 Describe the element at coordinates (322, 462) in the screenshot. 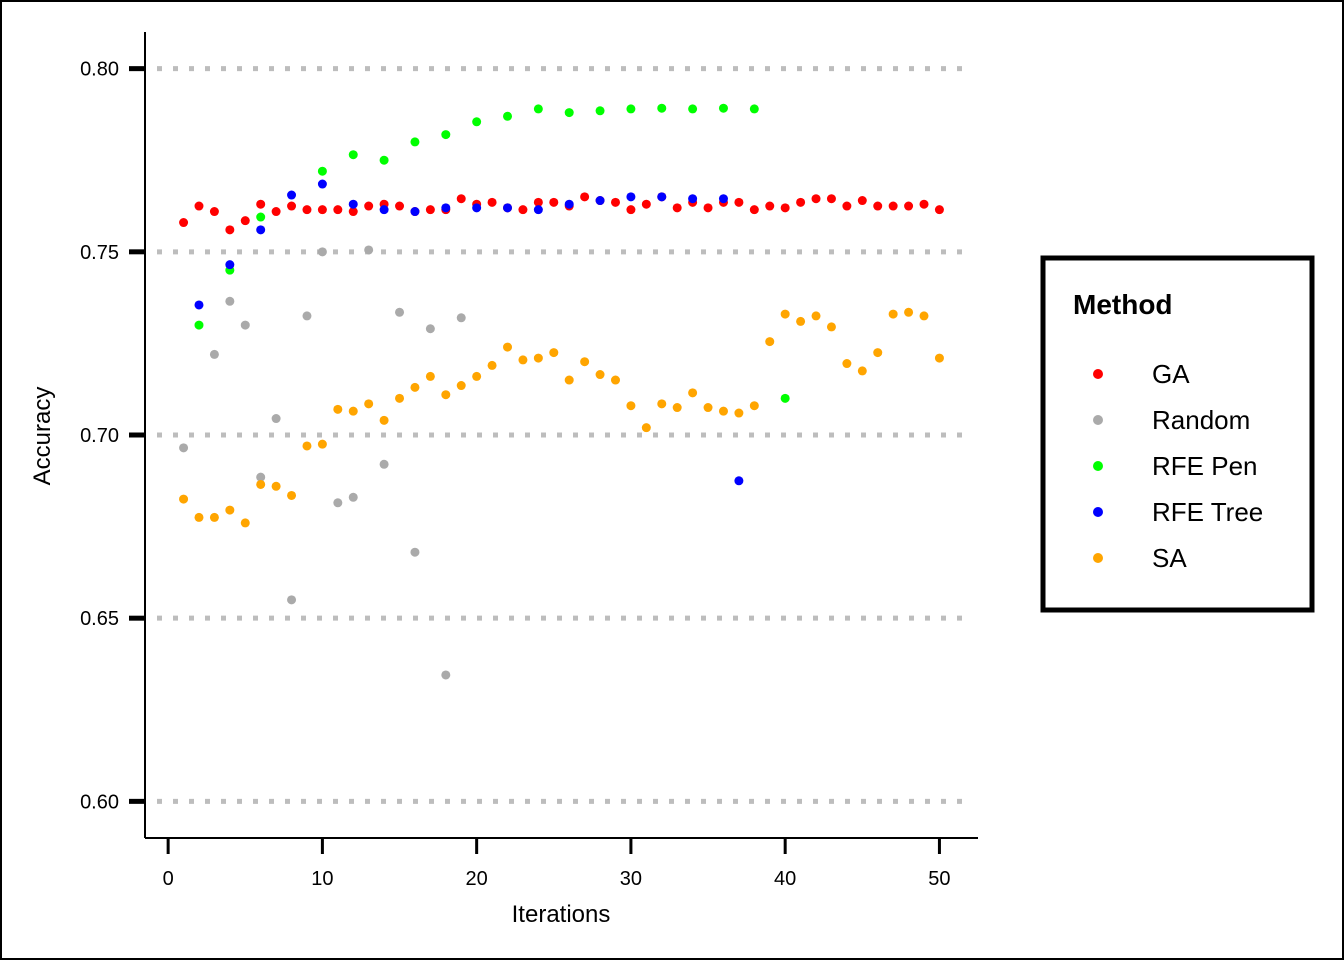

I see `series-random` at that location.